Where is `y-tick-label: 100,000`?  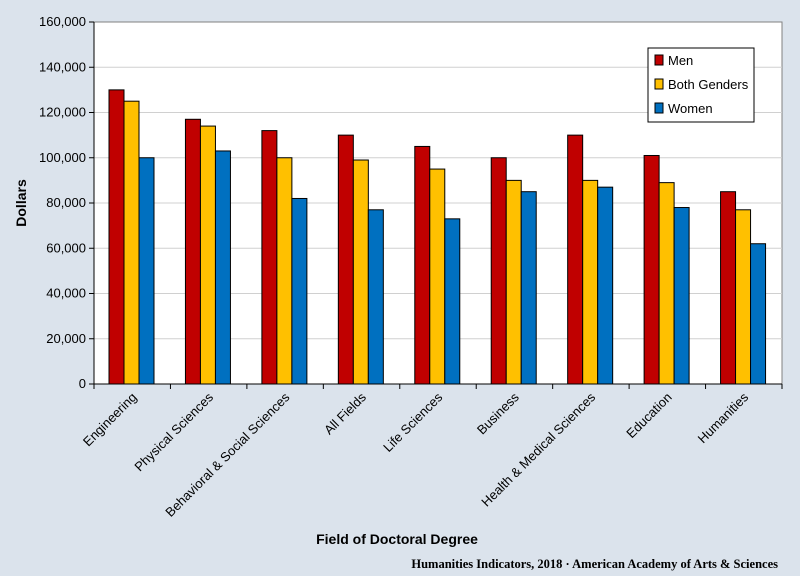 y-tick-label: 100,000 is located at coordinates (62, 157).